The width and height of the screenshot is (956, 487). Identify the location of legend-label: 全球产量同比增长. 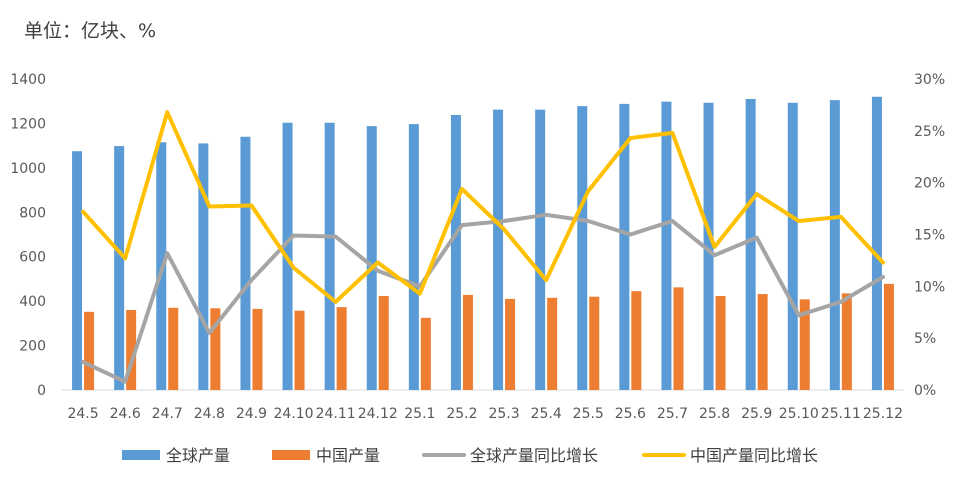
(534, 455).